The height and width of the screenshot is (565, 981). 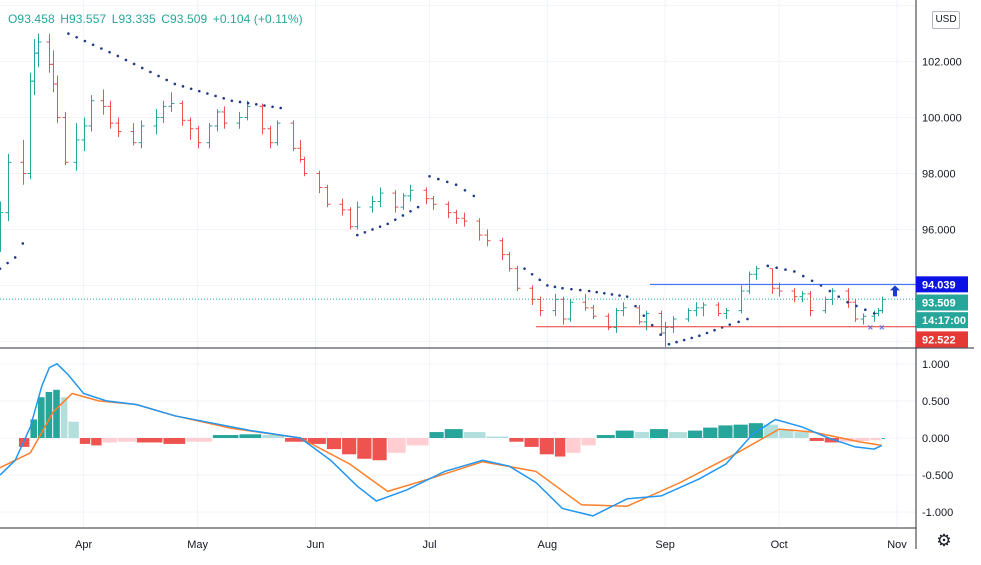 I want to click on x-tick-label: Jul, so click(x=429, y=545).